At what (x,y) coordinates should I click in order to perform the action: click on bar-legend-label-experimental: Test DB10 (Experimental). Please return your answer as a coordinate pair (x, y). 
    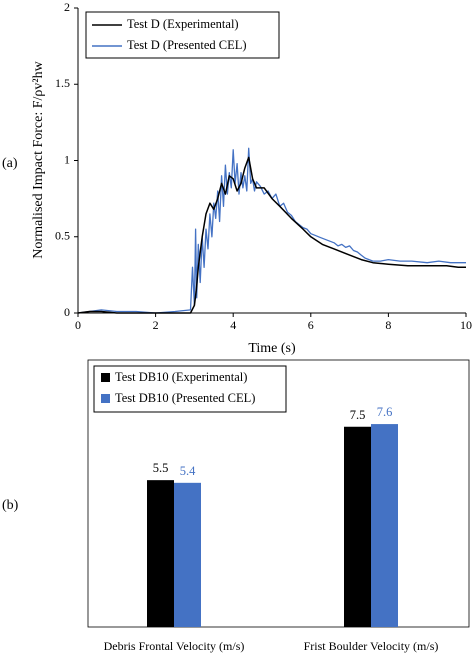
    Looking at the image, I should click on (181, 377).